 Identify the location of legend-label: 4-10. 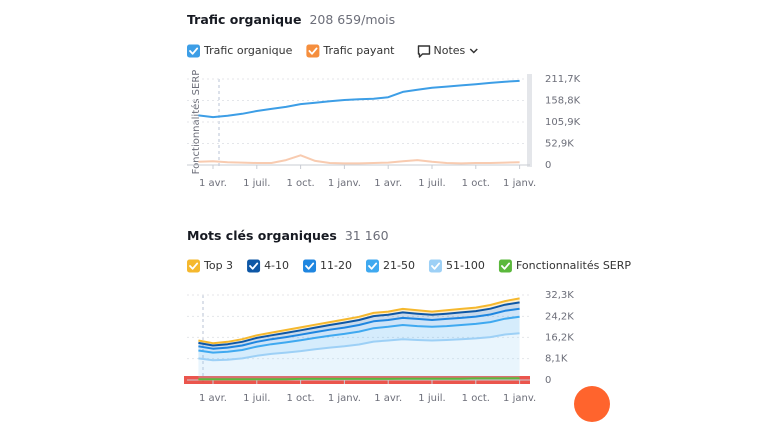
(276, 265).